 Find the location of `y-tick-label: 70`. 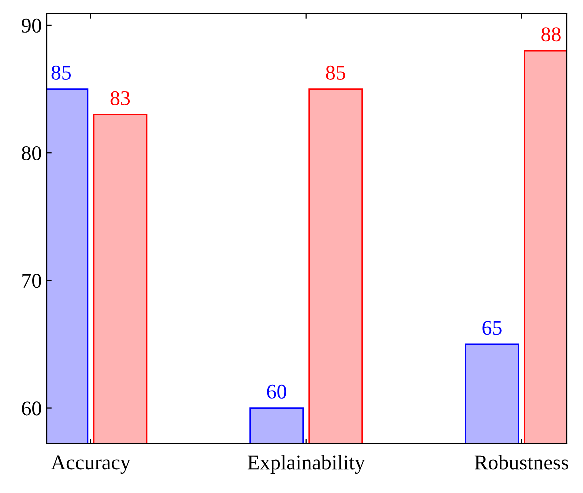

y-tick-label: 70 is located at coordinates (32, 281).